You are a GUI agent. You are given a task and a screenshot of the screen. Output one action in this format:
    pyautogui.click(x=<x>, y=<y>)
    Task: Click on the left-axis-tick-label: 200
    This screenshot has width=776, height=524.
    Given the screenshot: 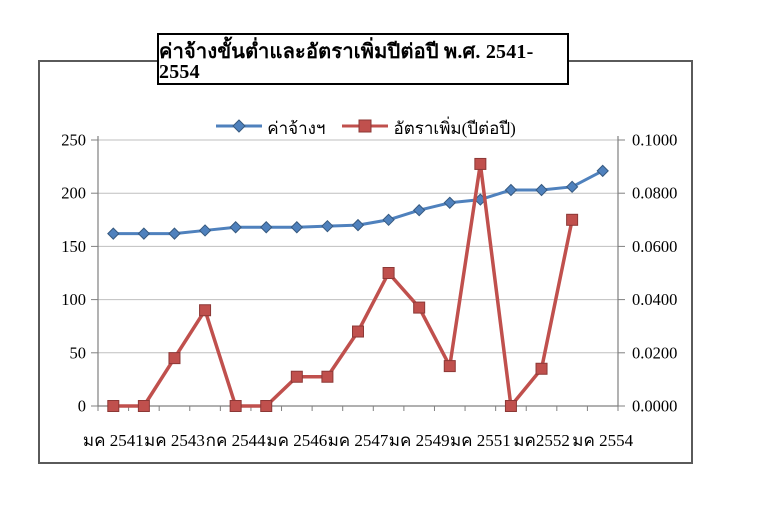 What is the action you would take?
    pyautogui.click(x=73, y=193)
    